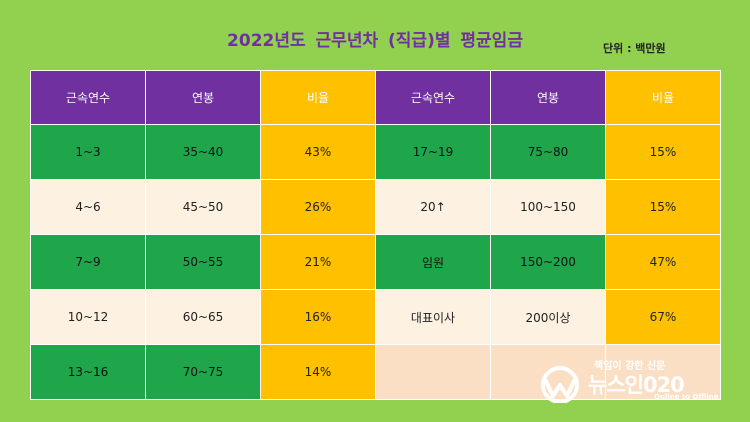  Describe the element at coordinates (663, 262) in the screenshot. I see `cell-ratio-2: 47%` at that location.